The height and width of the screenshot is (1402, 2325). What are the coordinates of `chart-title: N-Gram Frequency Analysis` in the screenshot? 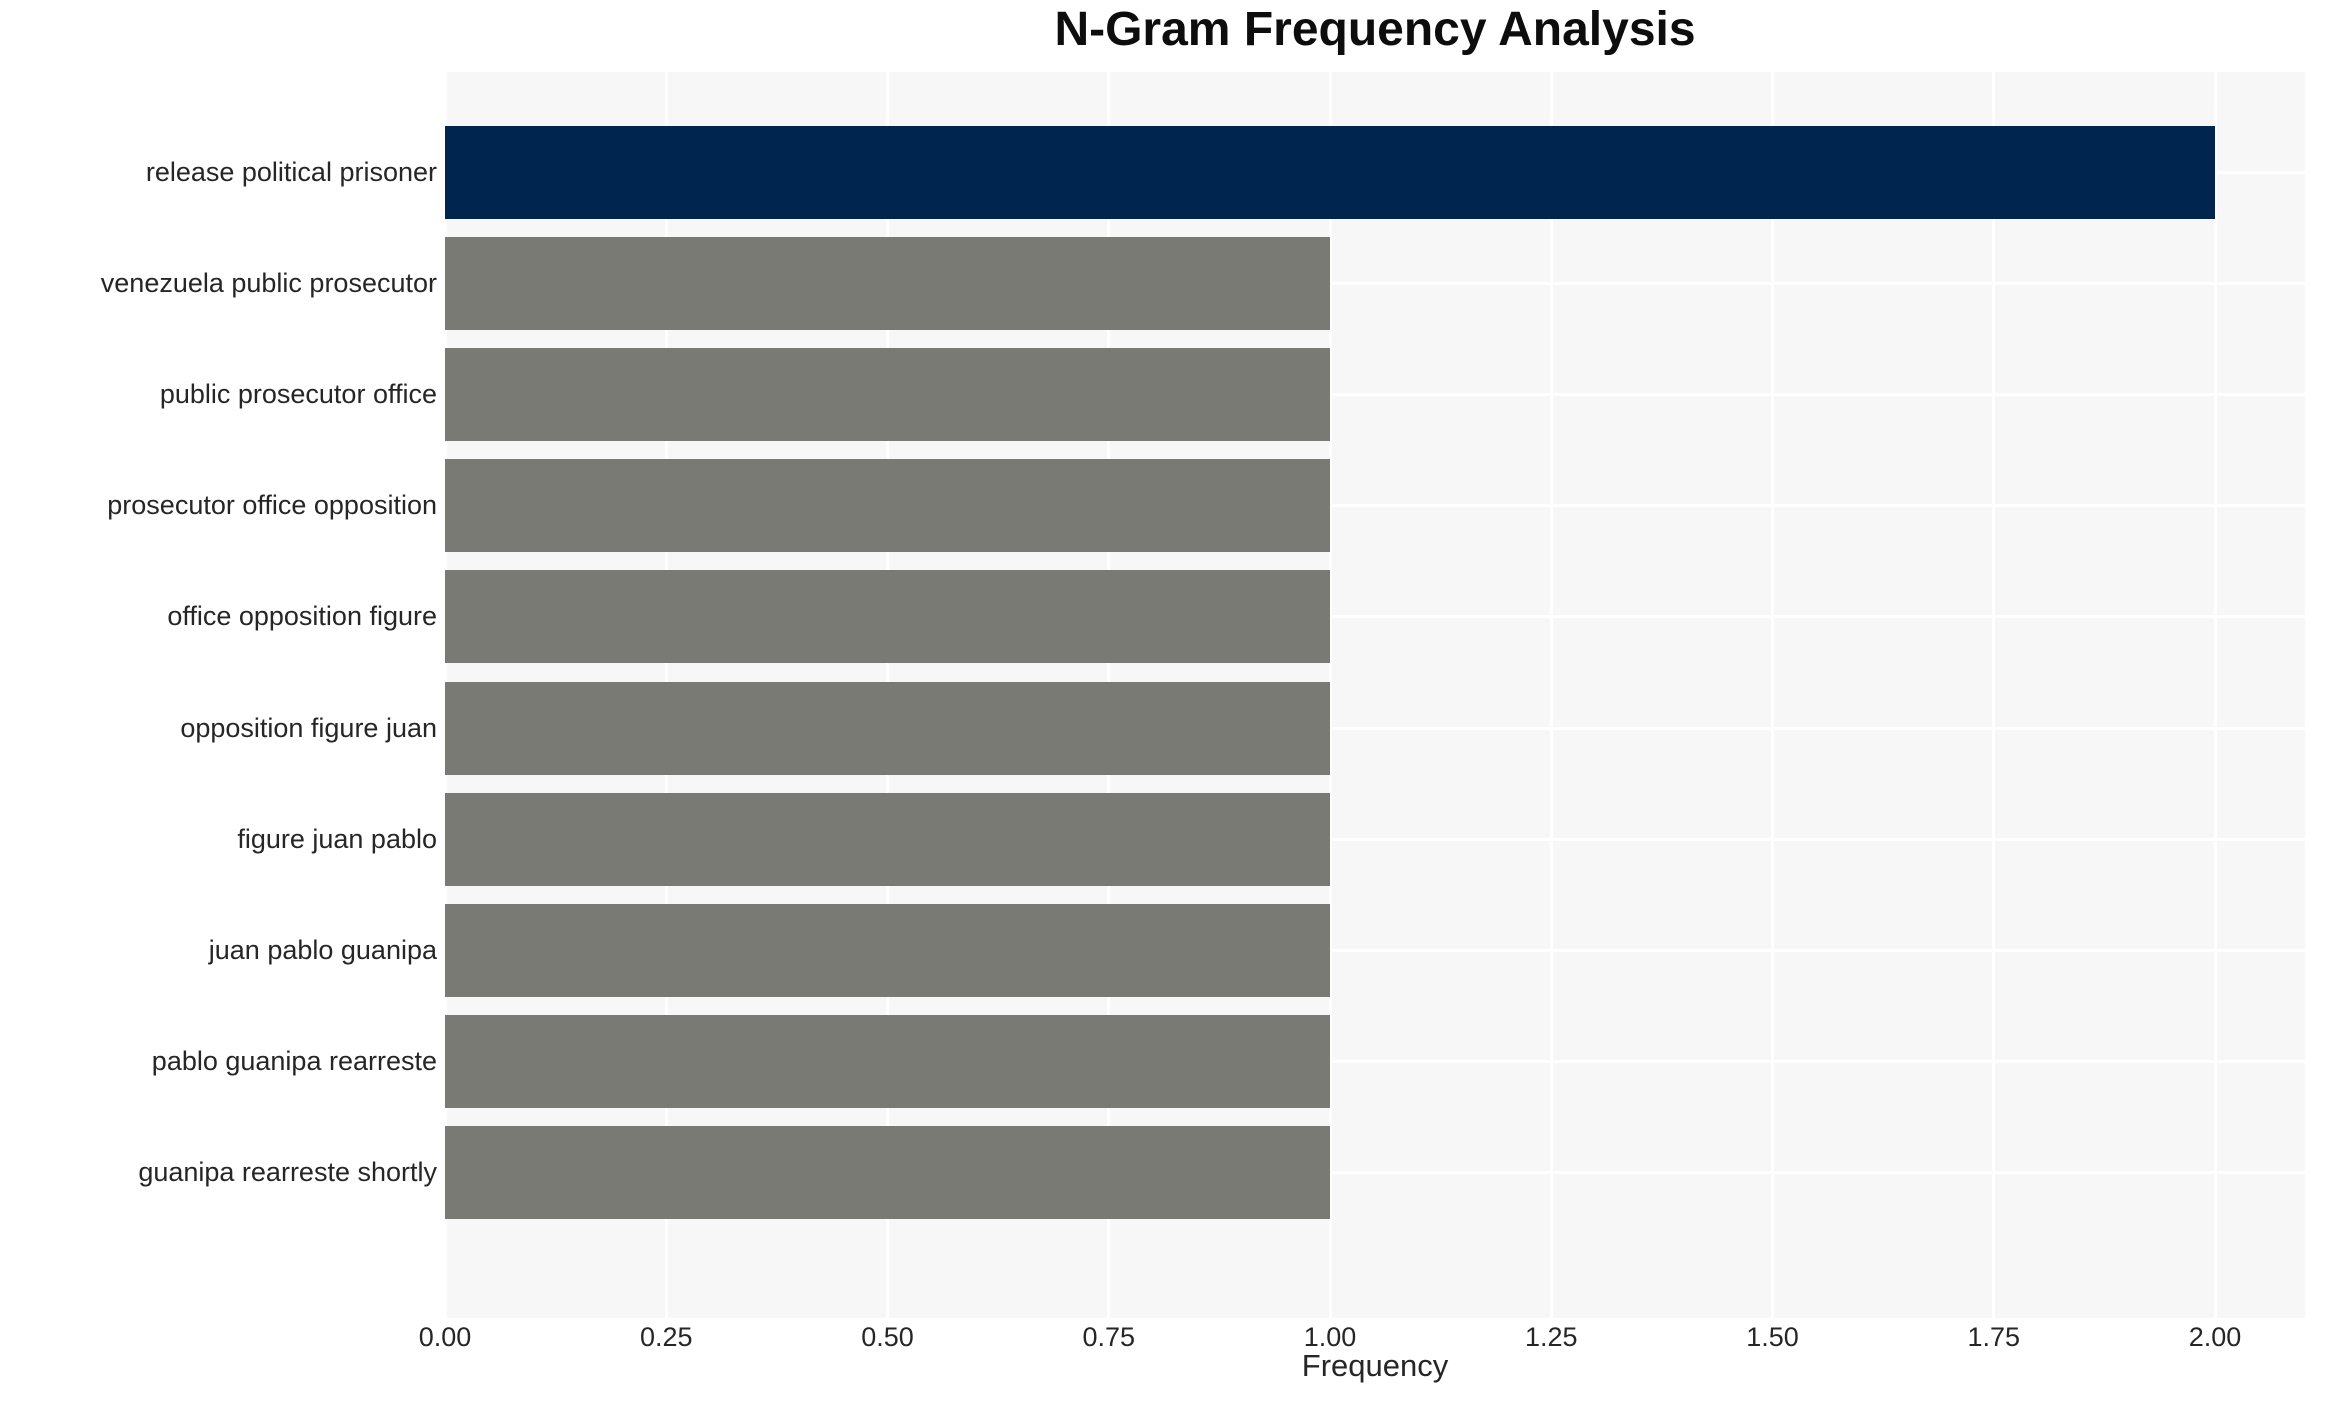 It's located at (1375, 29).